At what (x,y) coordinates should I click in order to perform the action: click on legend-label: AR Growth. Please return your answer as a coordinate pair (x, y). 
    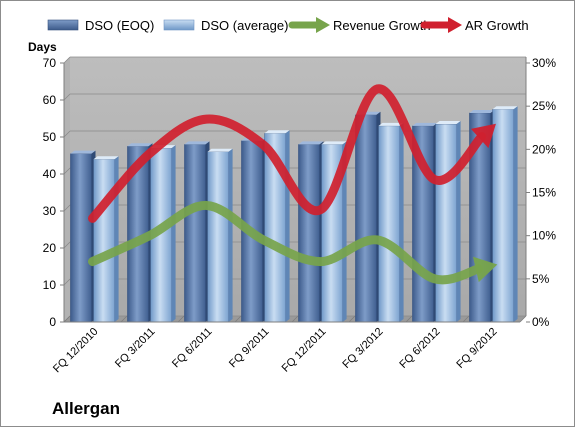
    Looking at the image, I should click on (497, 25).